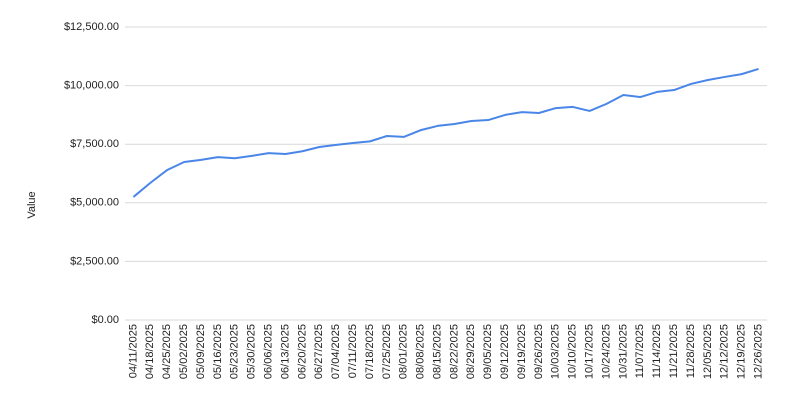 This screenshot has width=790, height=400. Describe the element at coordinates (32, 204) in the screenshot. I see `y-axis-label: Value` at that location.